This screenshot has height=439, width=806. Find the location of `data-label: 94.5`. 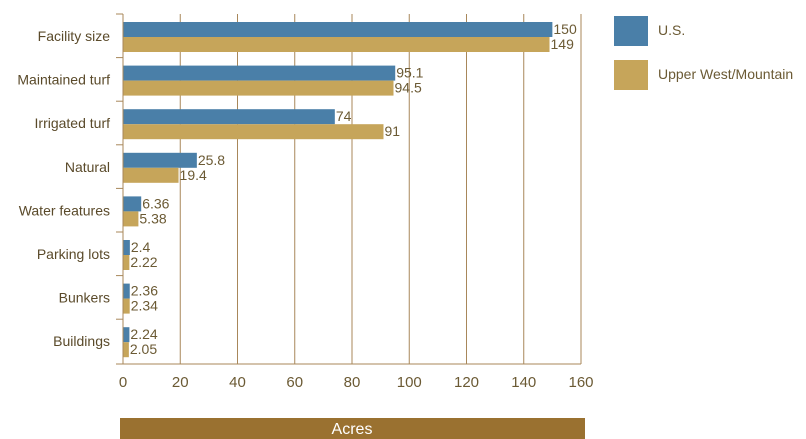

data-label: 94.5 is located at coordinates (408, 88).